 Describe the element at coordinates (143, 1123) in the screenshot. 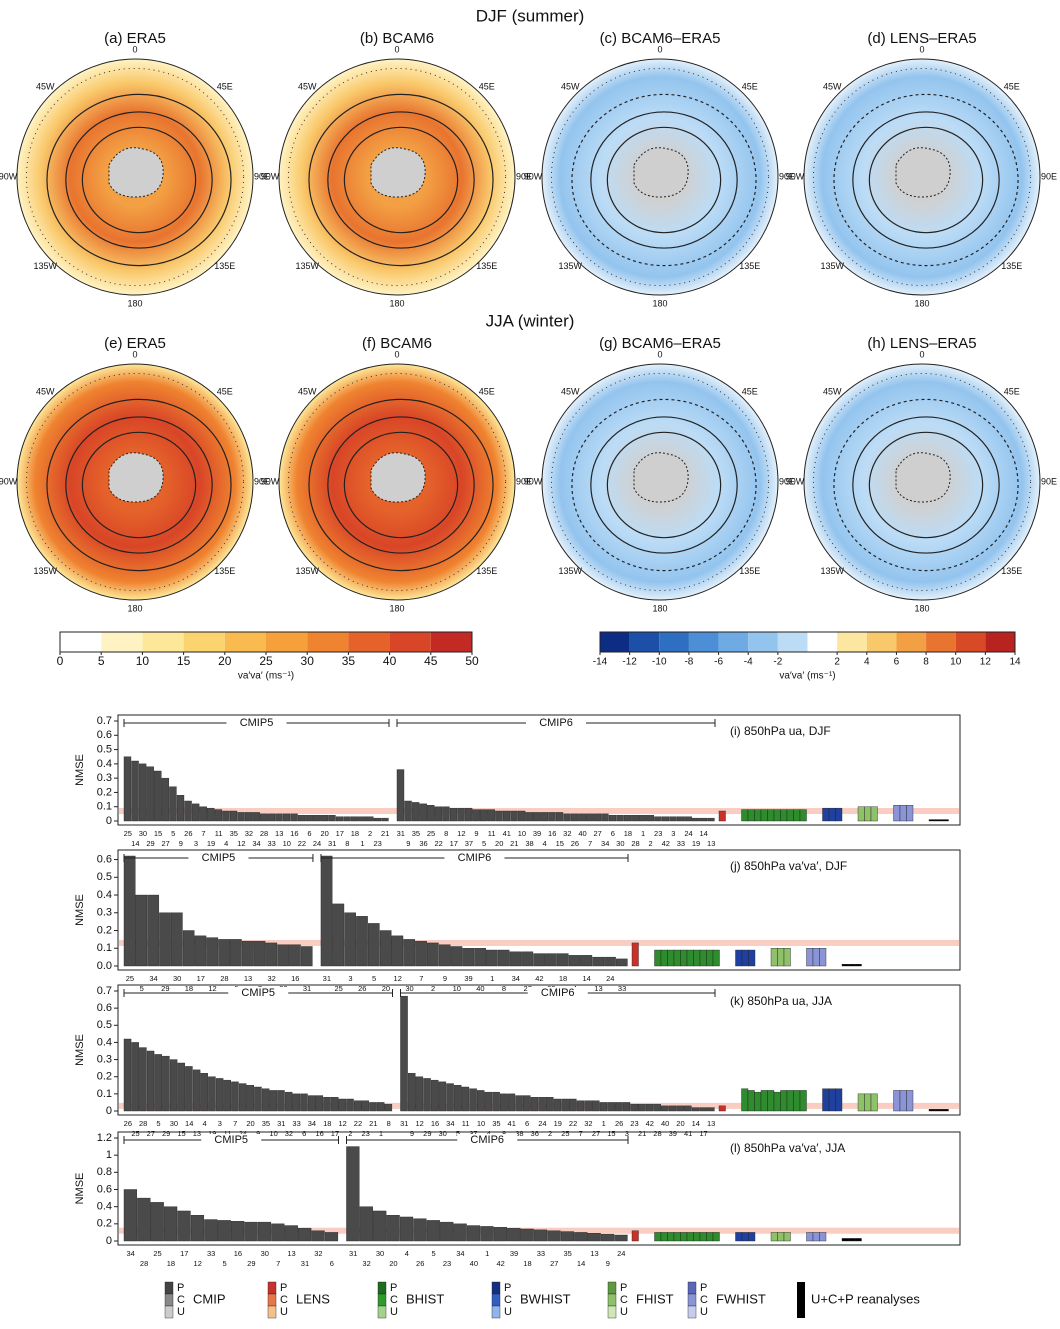

I see `category-label: 28` at that location.